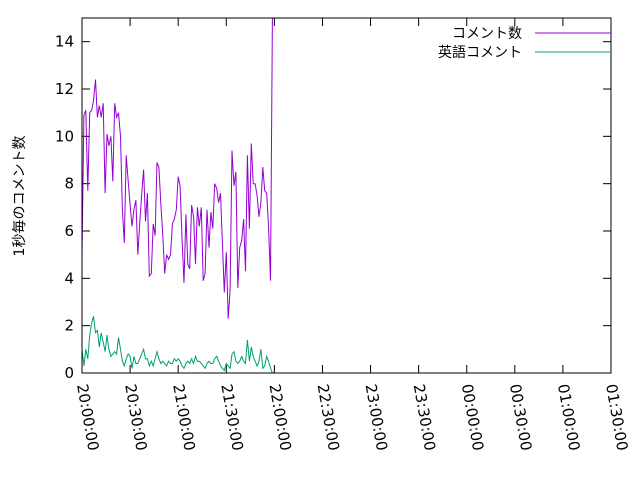  What do you see at coordinates (69, 231) in the screenshot?
I see `y-tick-label: 6` at bounding box center [69, 231].